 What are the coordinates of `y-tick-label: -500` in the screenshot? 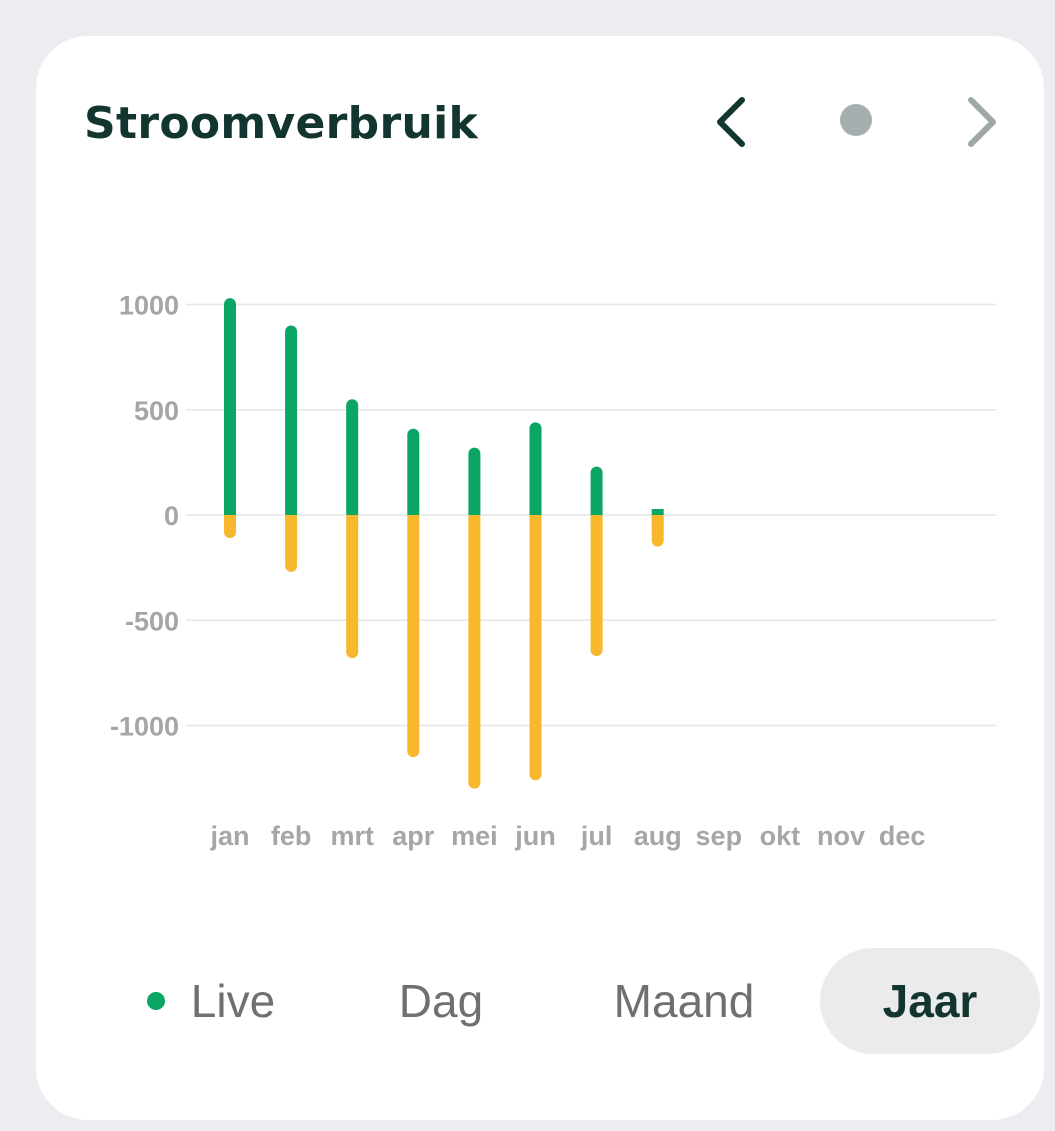 It's located at (152, 621).